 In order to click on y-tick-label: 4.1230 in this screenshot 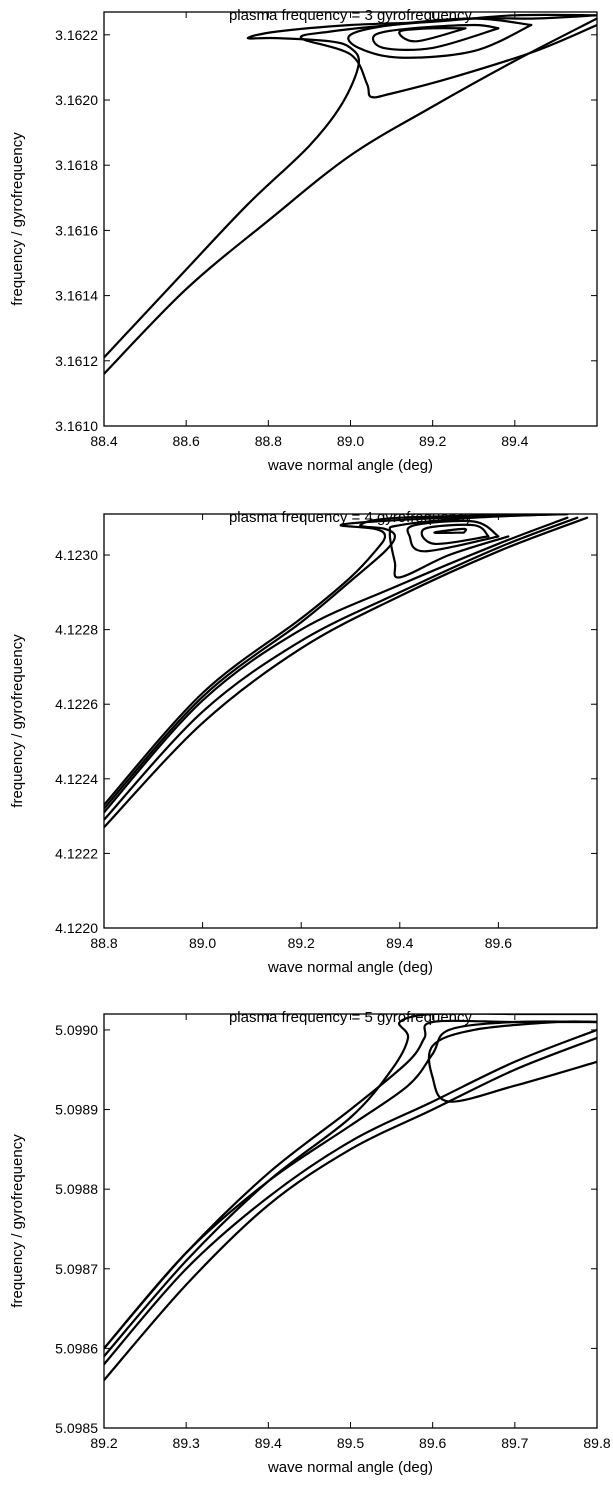, I will do `click(76, 555)`.